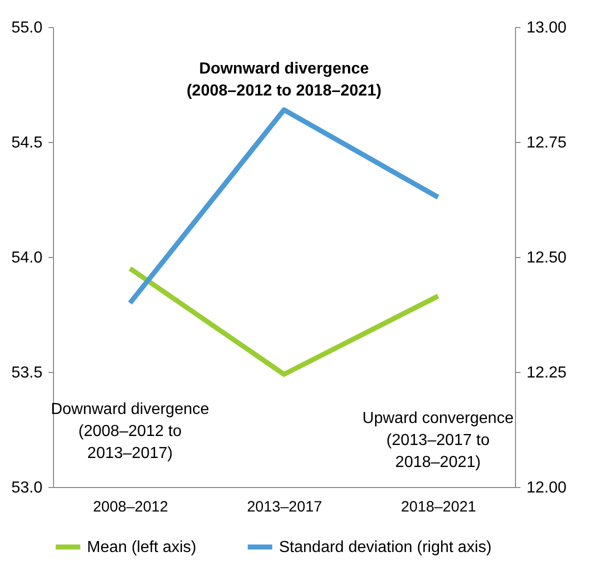  I want to click on x-tick-label: 2018–2021, so click(438, 507).